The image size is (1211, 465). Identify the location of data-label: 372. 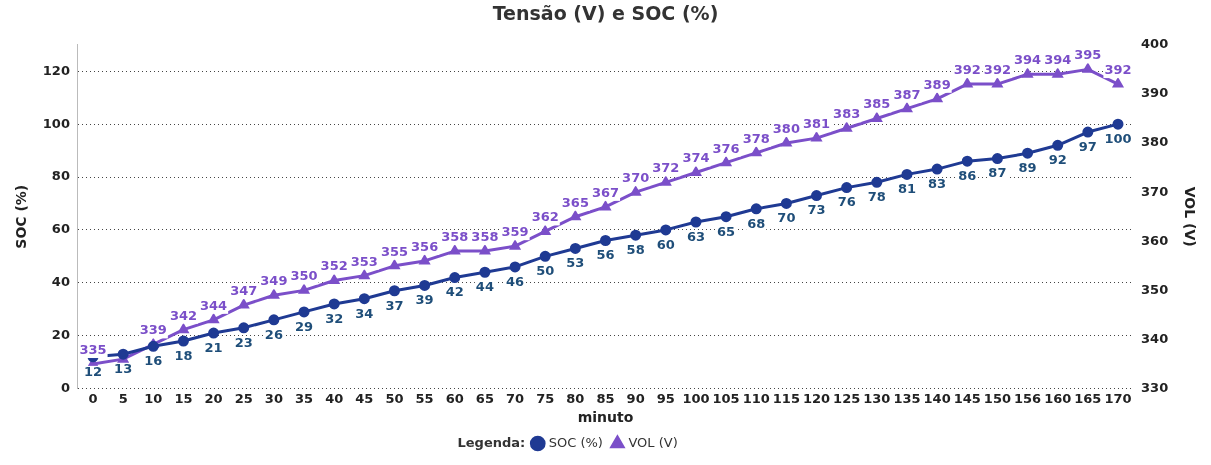
(666, 168).